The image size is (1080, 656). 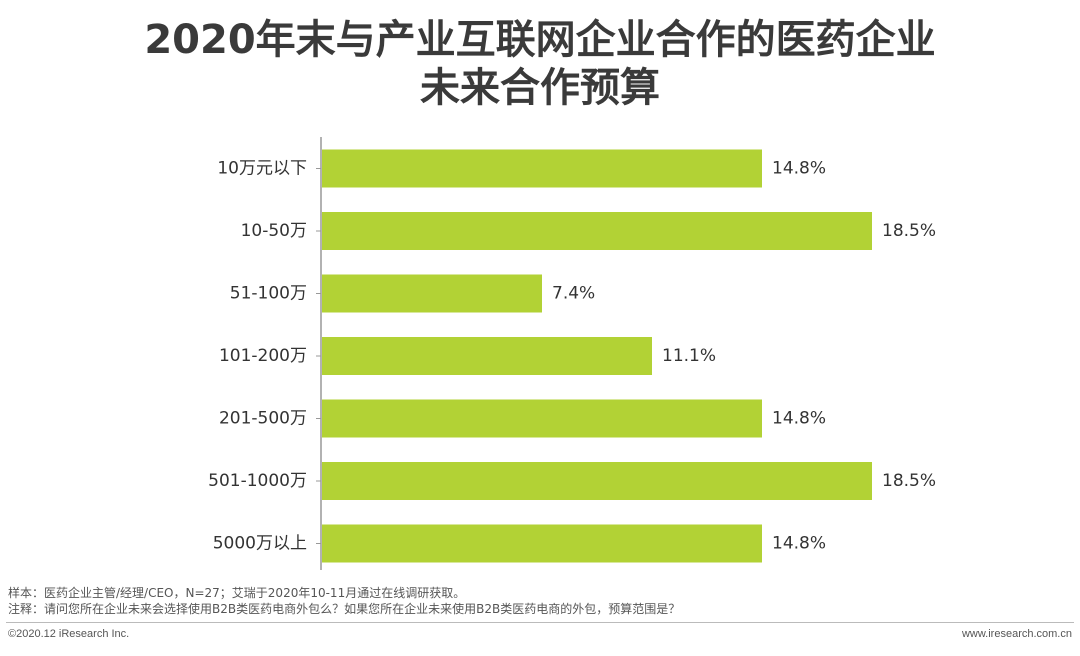 I want to click on value-label: 11.1%, so click(x=689, y=356).